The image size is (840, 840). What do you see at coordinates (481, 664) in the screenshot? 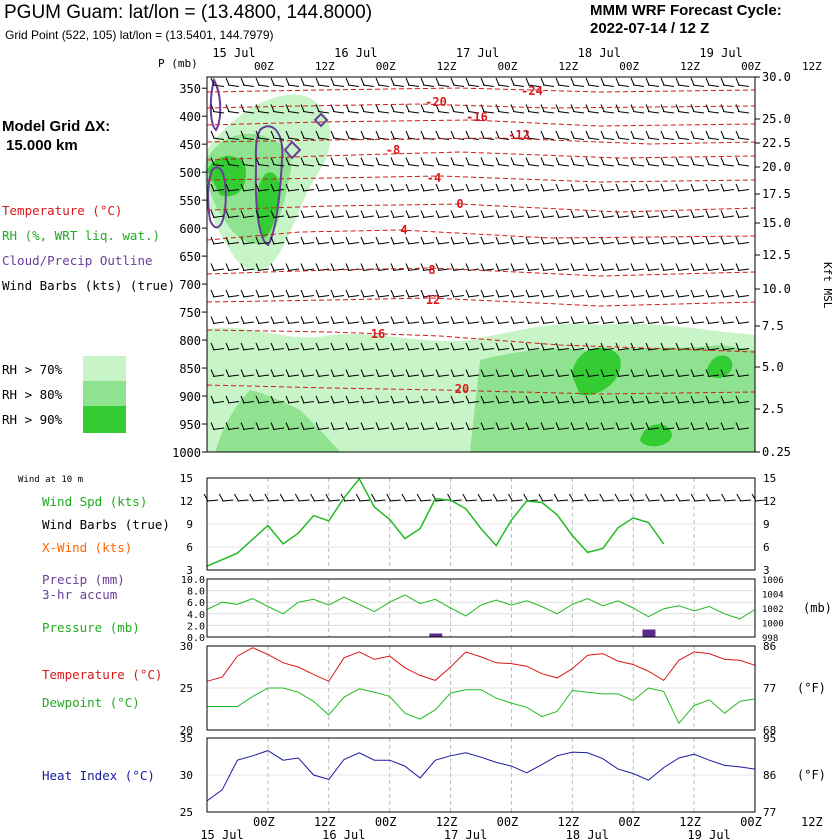
I see `temperature-line` at bounding box center [481, 664].